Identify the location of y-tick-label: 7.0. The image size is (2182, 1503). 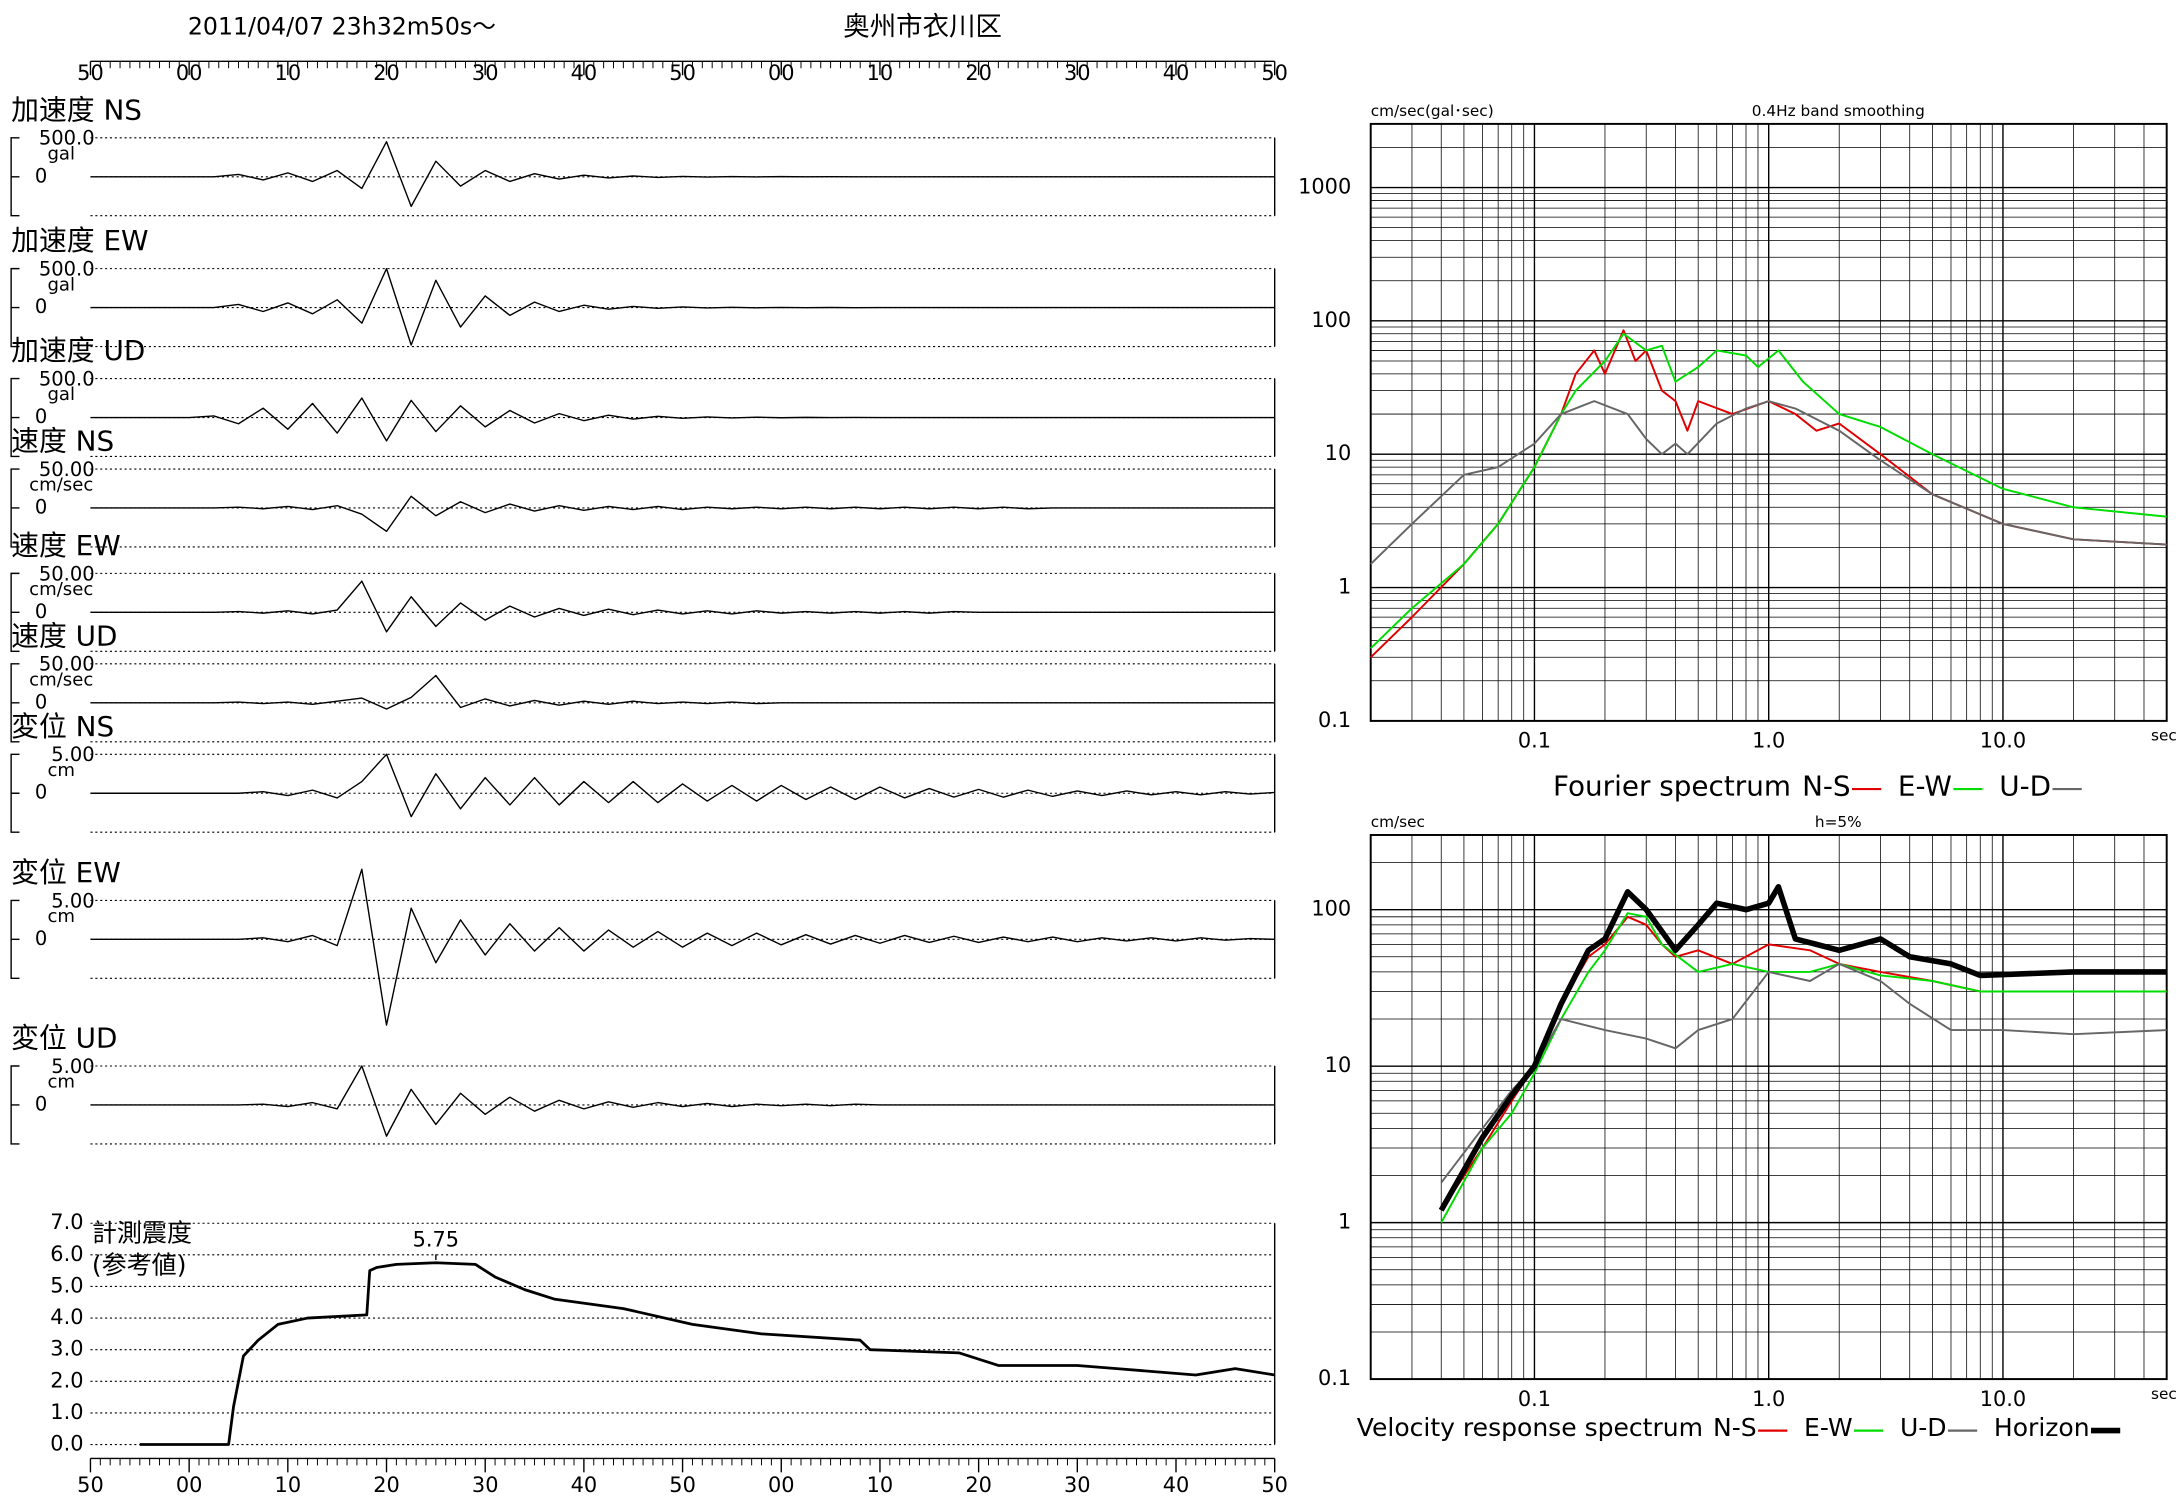
(66, 1222).